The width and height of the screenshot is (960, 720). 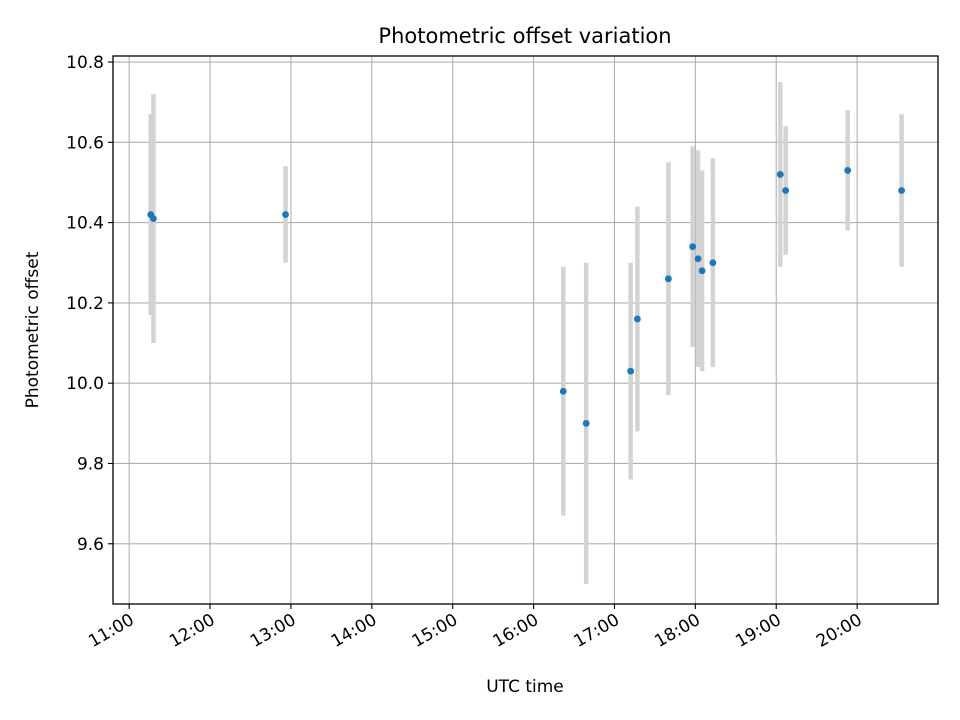 What do you see at coordinates (33, 329) in the screenshot?
I see `y-axis-label: Photometric offset` at bounding box center [33, 329].